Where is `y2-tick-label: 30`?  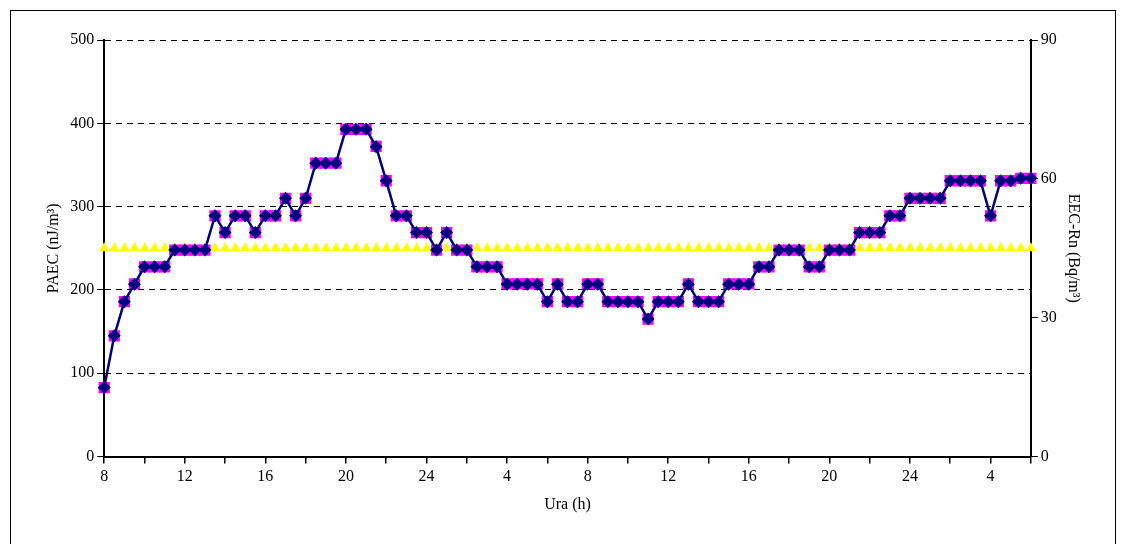
y2-tick-label: 30 is located at coordinates (1048, 316).